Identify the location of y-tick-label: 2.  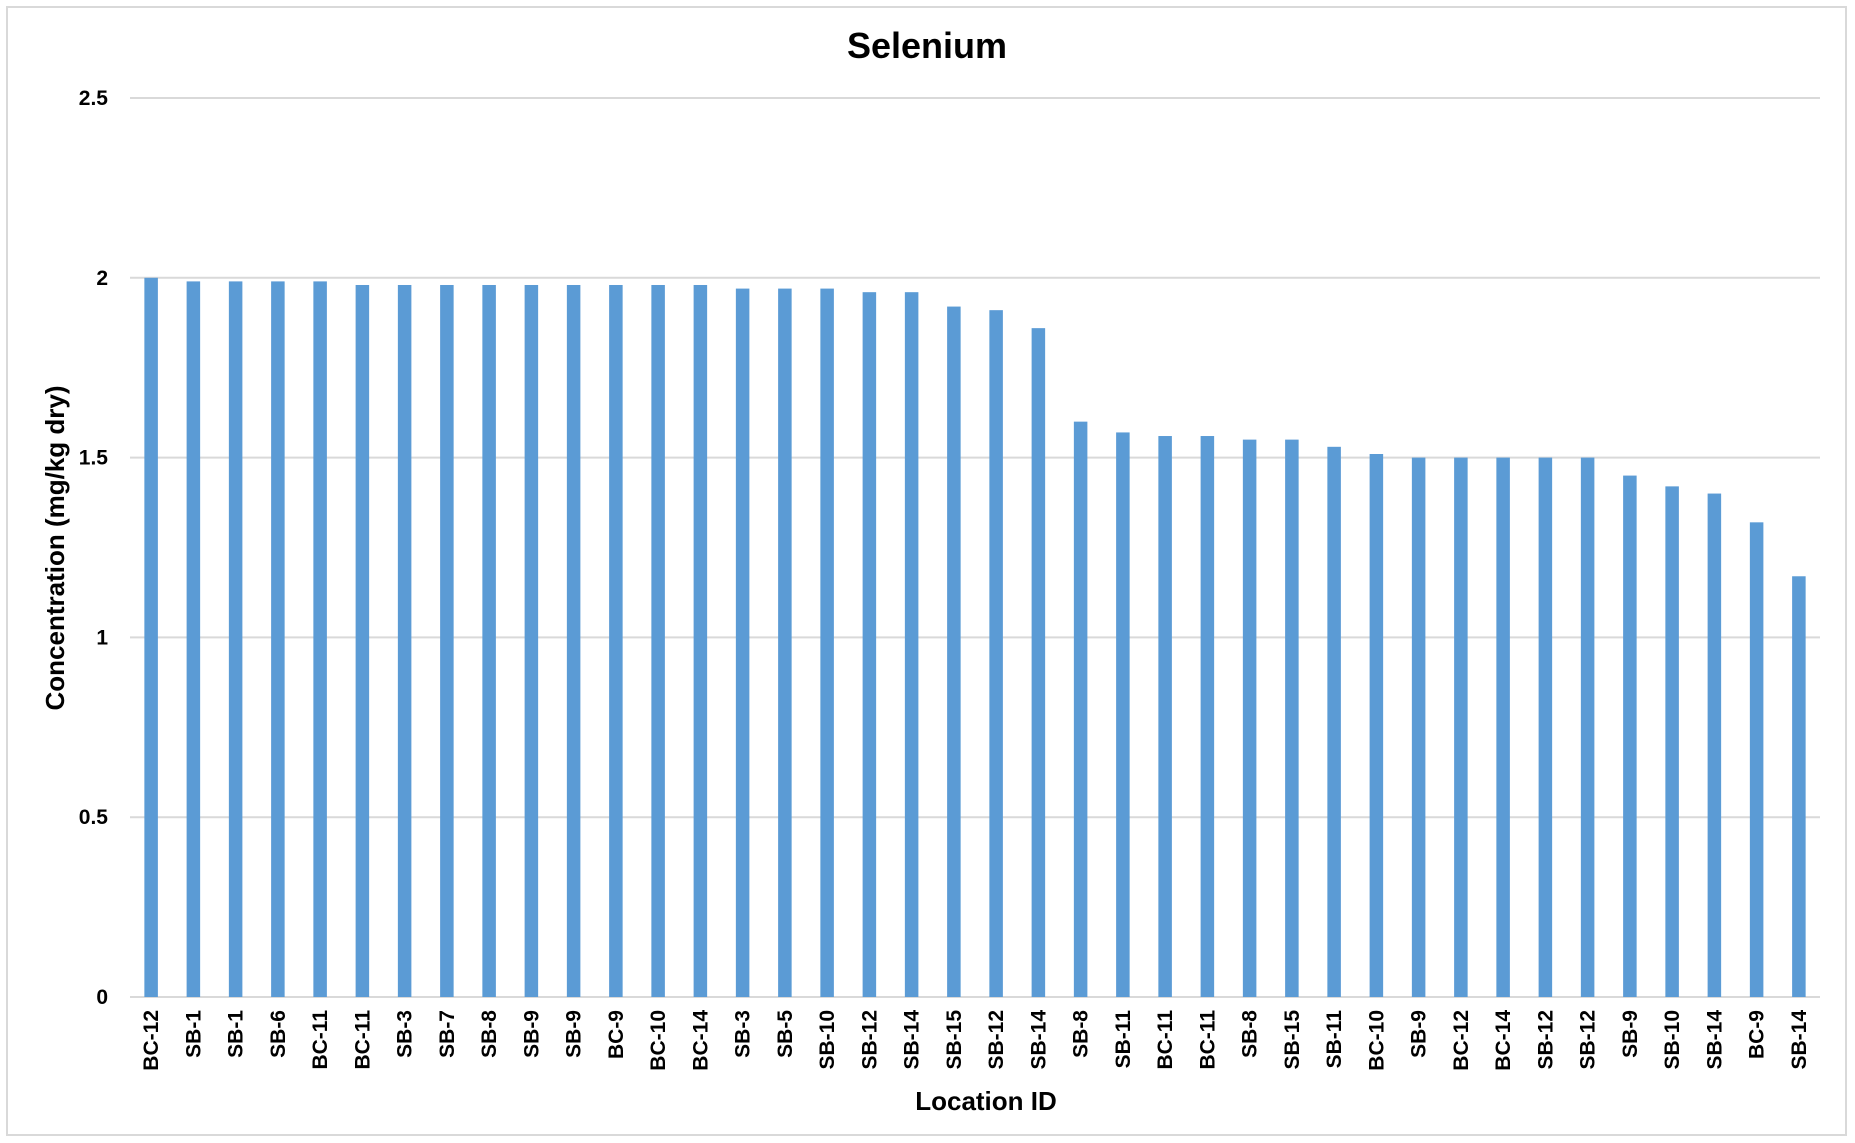
(102, 278).